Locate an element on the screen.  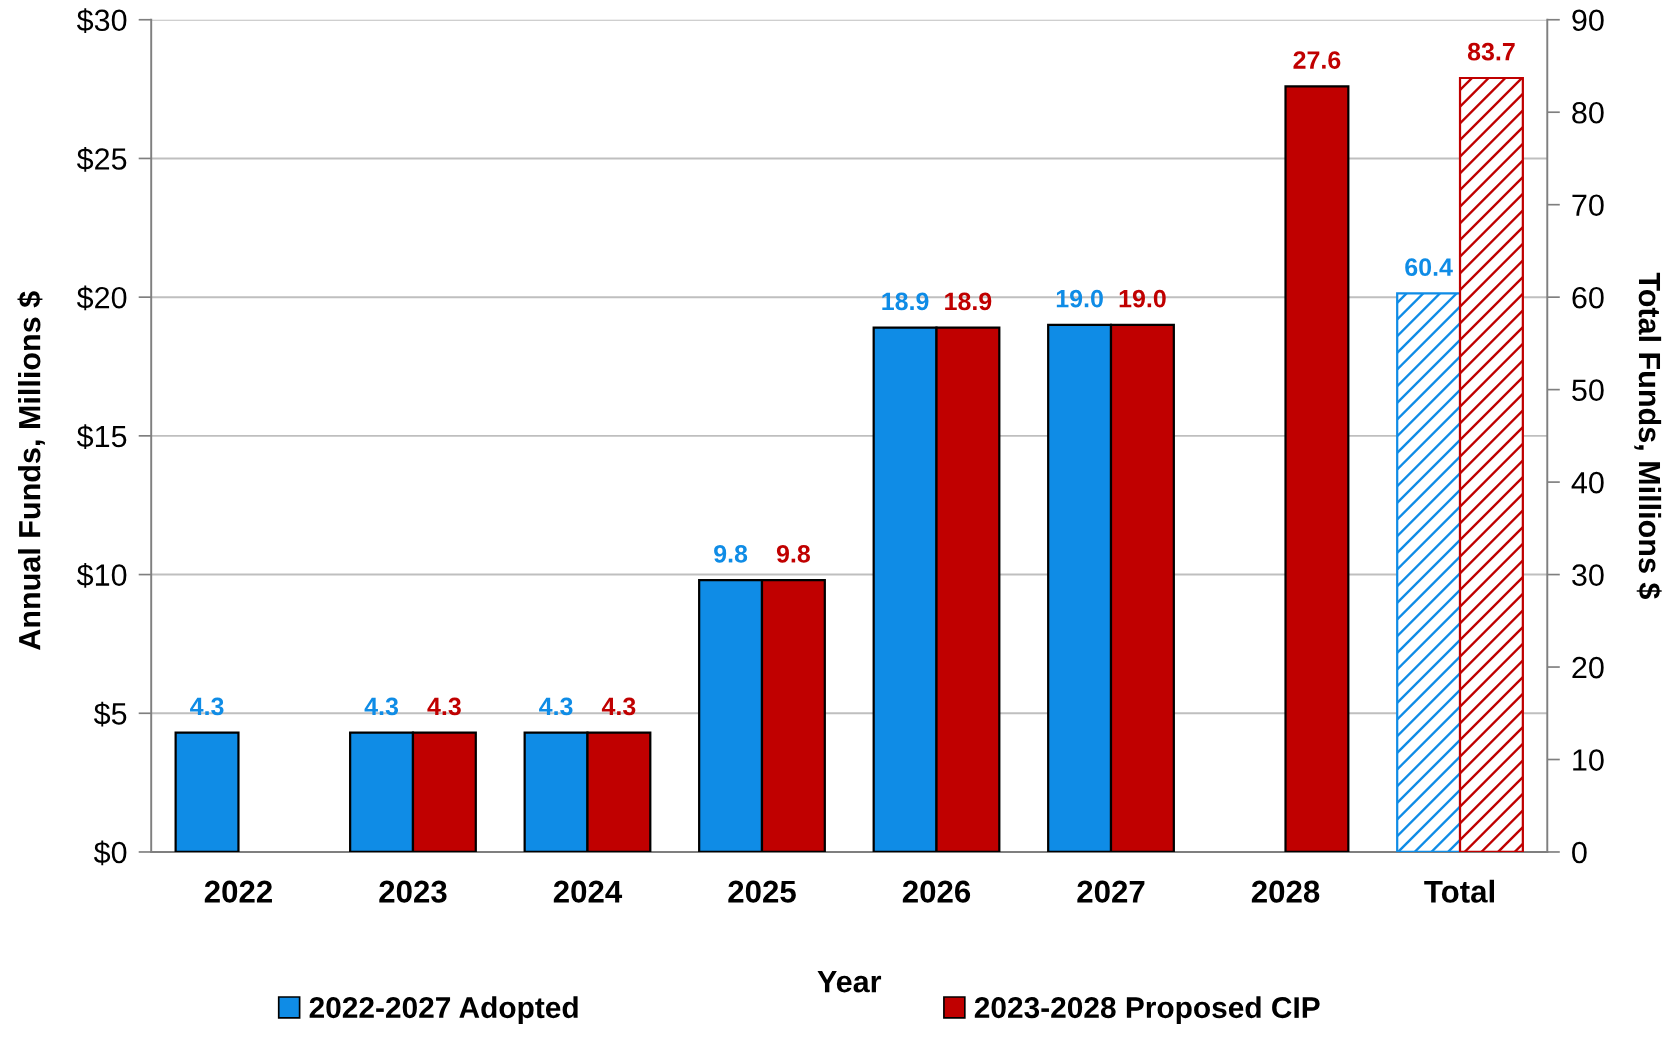
x-tick-label: 2027 is located at coordinates (1111, 891).